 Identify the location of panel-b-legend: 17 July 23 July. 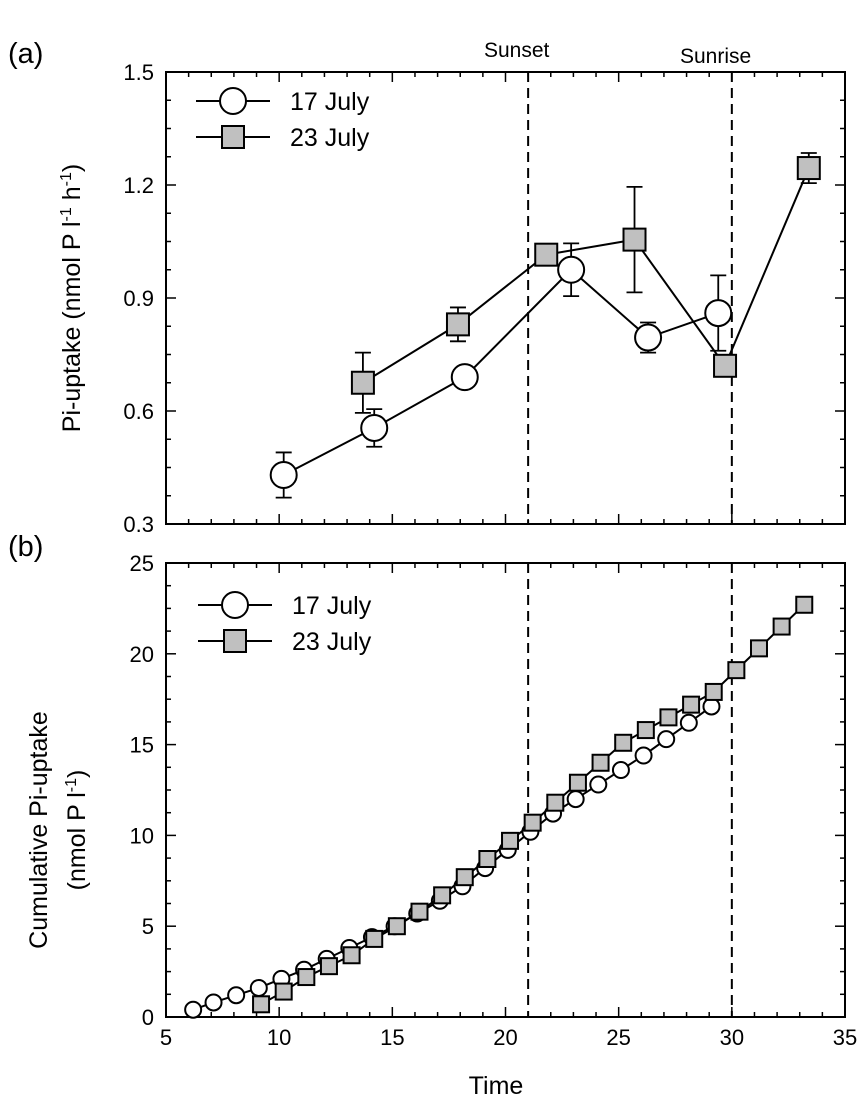
(285, 623).